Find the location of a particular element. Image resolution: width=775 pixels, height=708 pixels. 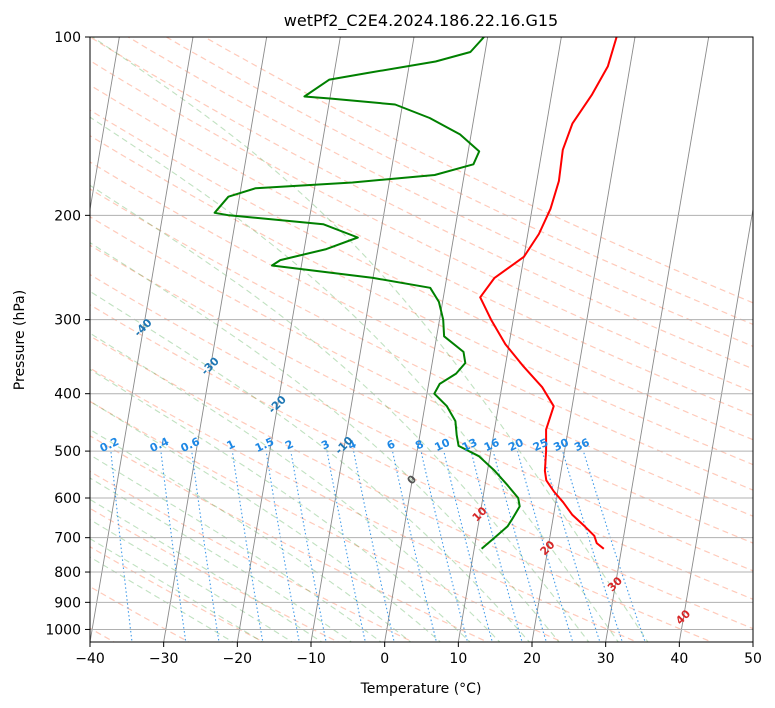

y-tick-label: 500 is located at coordinates (67, 452).